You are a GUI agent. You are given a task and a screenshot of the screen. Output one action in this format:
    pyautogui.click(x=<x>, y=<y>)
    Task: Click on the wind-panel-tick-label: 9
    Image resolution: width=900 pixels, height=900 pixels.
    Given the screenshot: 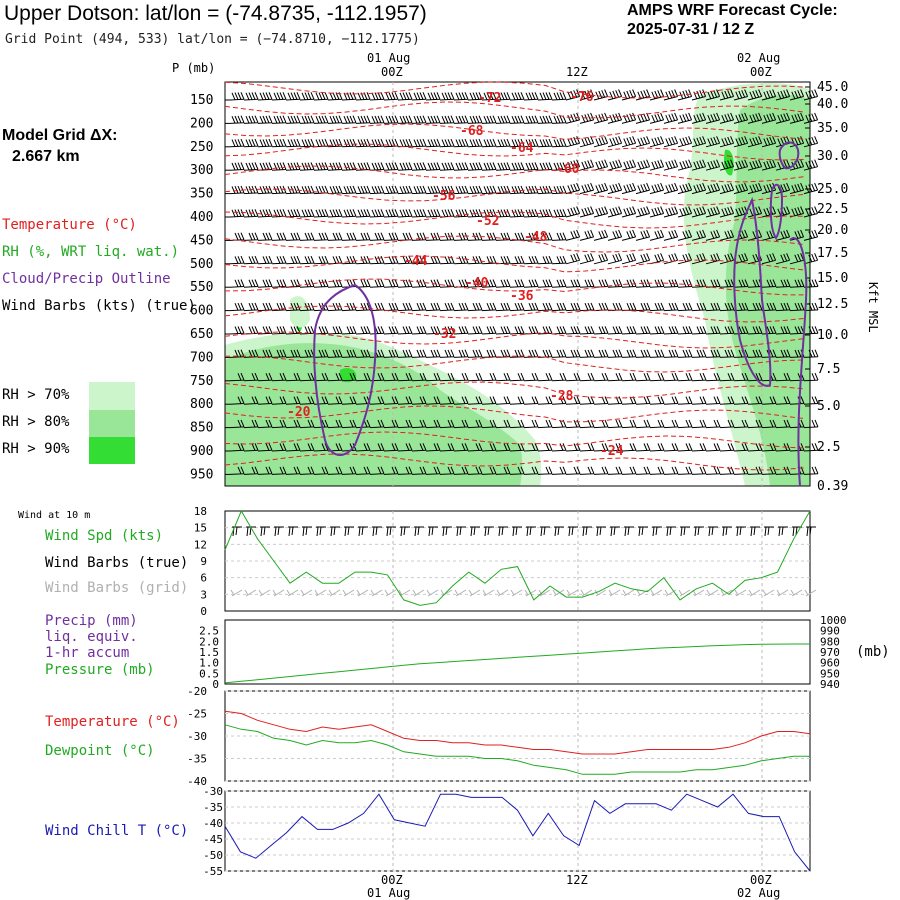 What is the action you would take?
    pyautogui.click(x=203, y=561)
    